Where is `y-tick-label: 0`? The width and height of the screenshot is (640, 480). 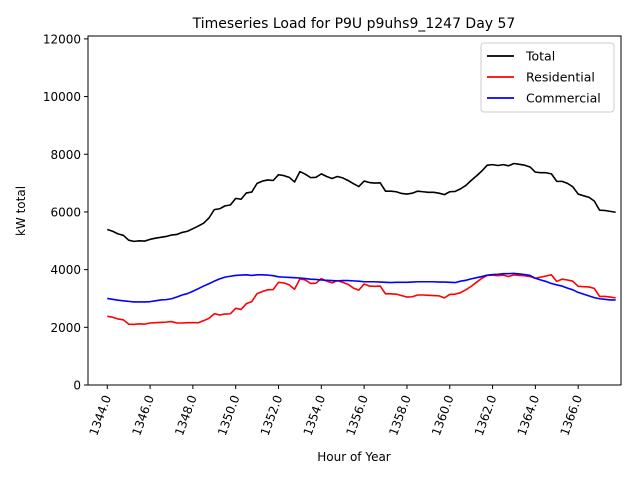
y-tick-label: 0 is located at coordinates (77, 386).